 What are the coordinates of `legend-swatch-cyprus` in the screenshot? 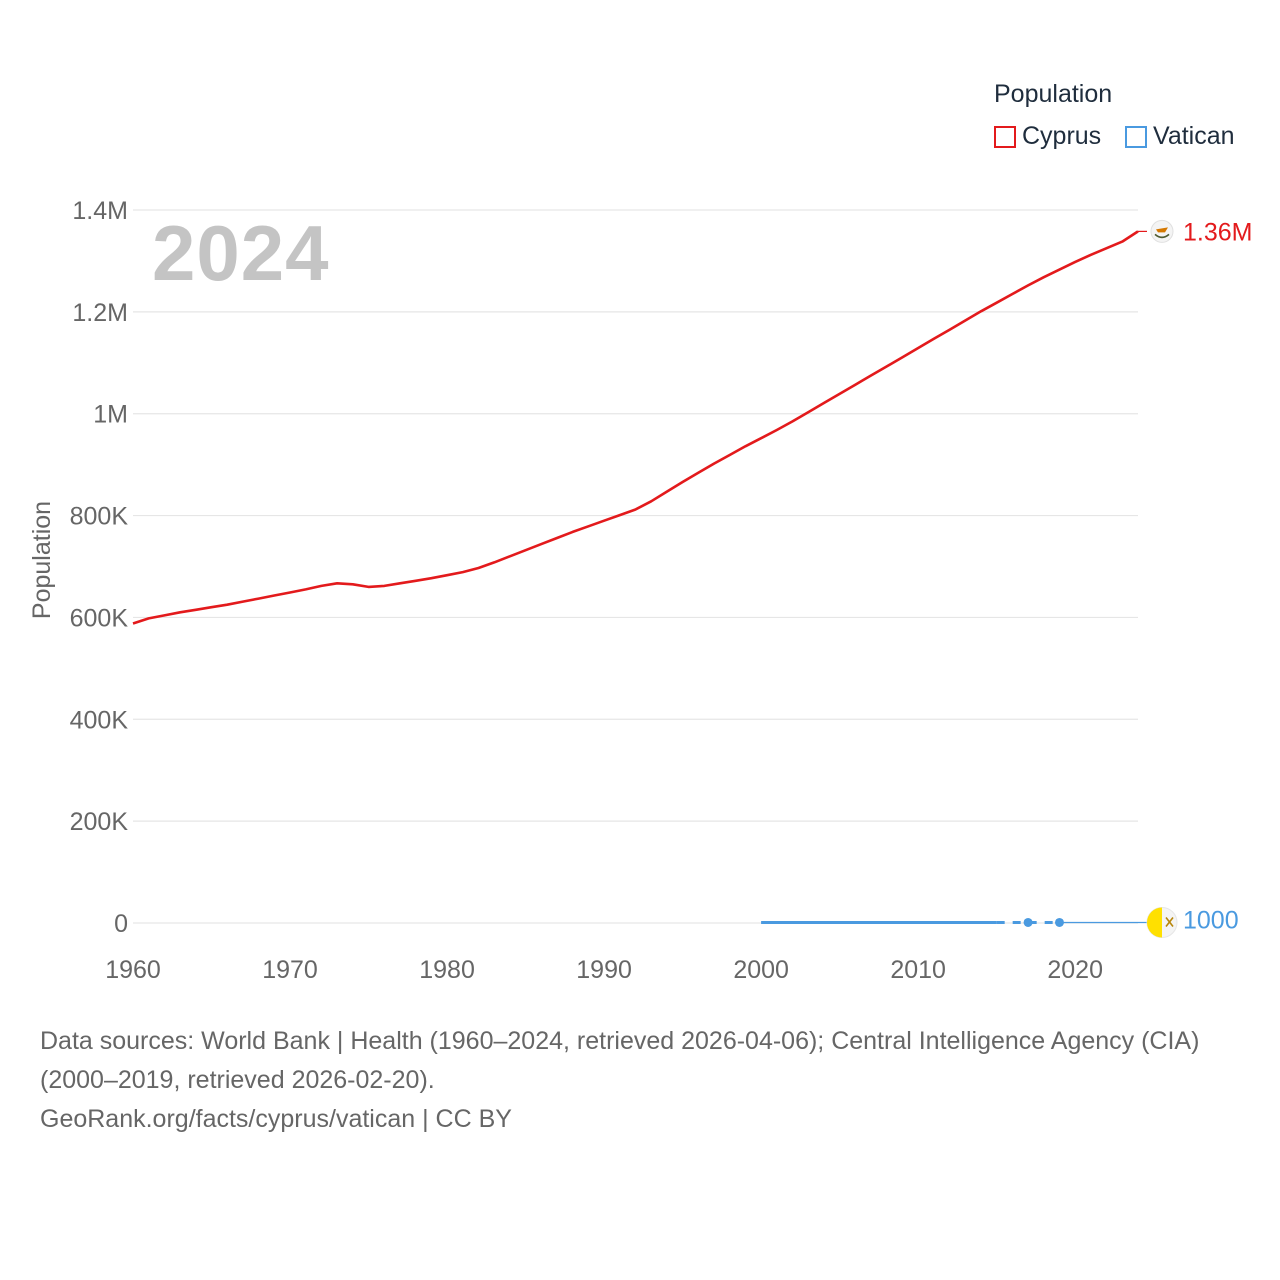 It's located at (1005, 136).